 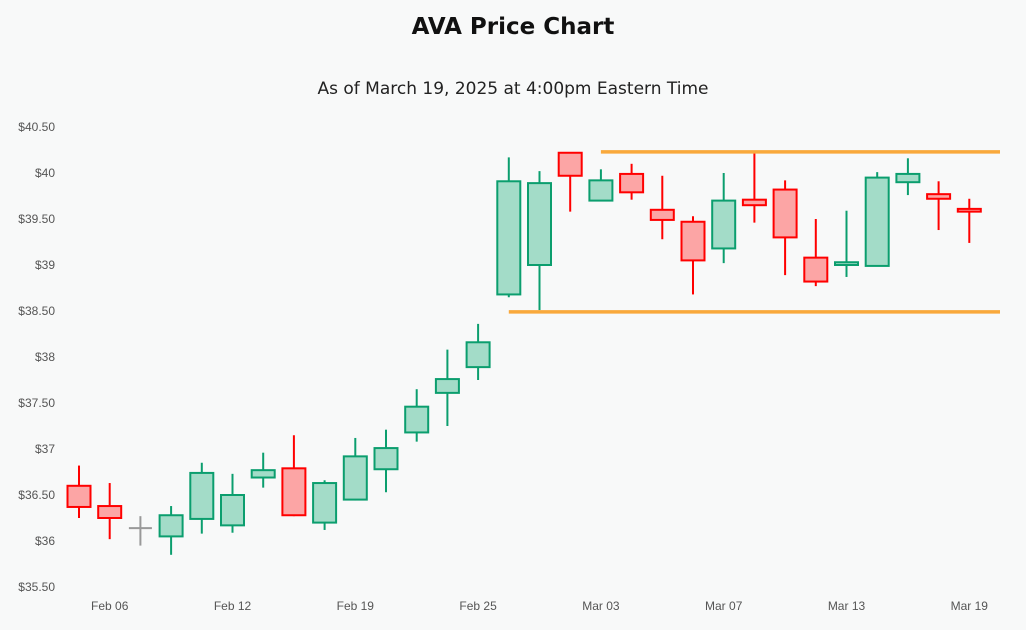 I want to click on x-tick-label: Mar 03, so click(x=601, y=606).